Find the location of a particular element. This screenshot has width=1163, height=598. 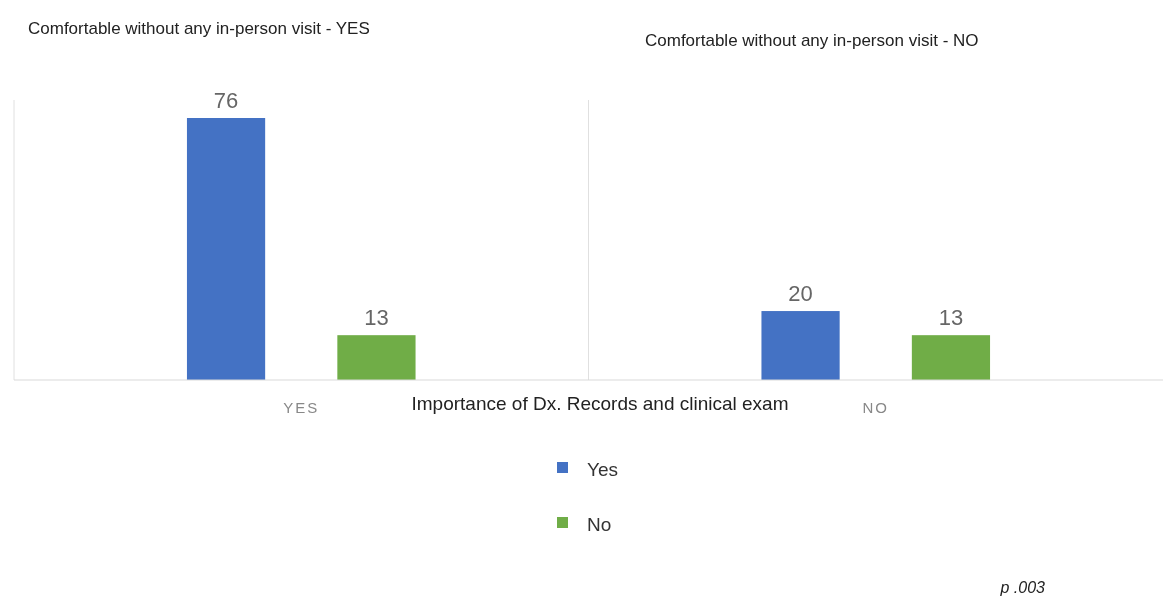

legend-label: Yes is located at coordinates (602, 469).